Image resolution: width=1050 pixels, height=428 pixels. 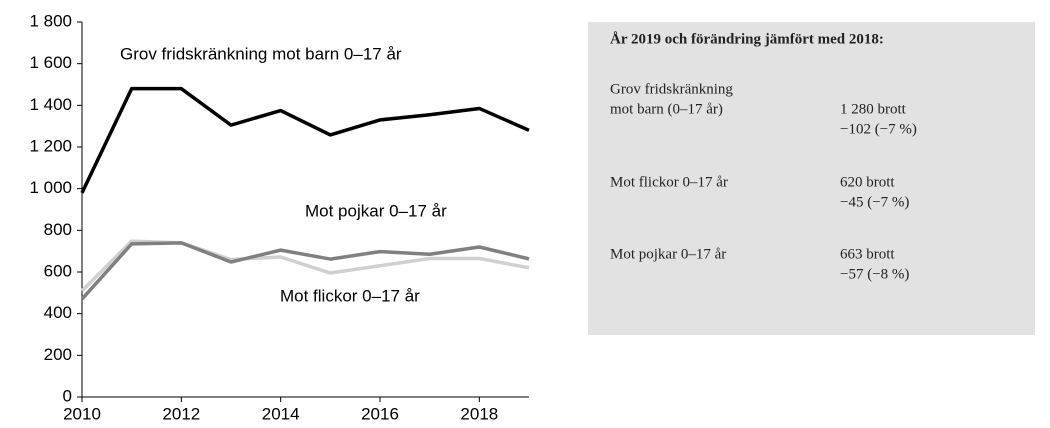 I want to click on row-value: 663 brott, so click(x=867, y=254).